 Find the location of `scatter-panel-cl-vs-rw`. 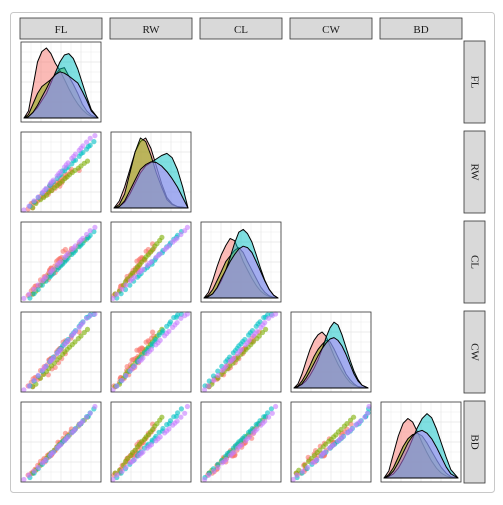

scatter-panel-cl-vs-rw is located at coordinates (151, 262).